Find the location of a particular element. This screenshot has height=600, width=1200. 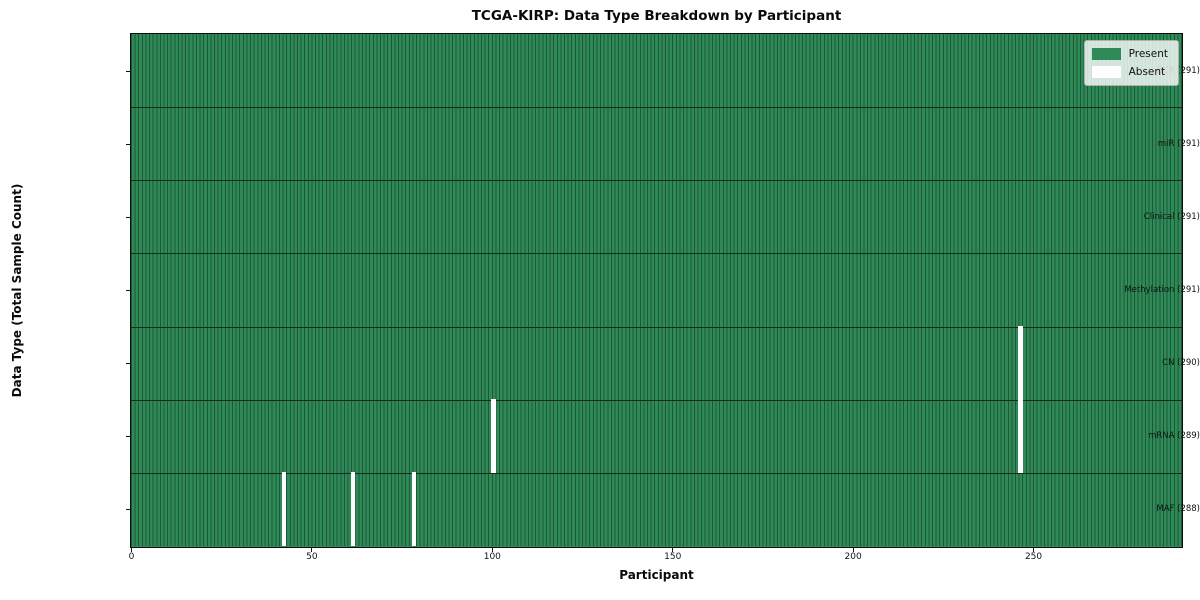

heatmap-row-methylation is located at coordinates (656, 290).